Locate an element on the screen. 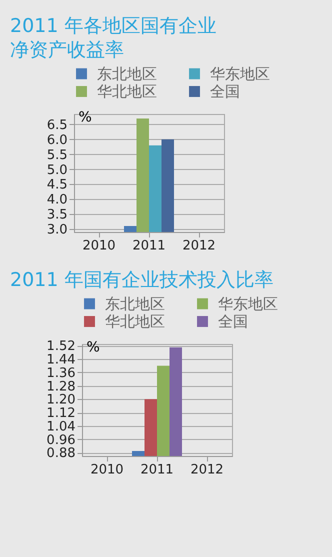 The height and width of the screenshot is (557, 332). y-tick-label: 1.04 is located at coordinates (61, 426).